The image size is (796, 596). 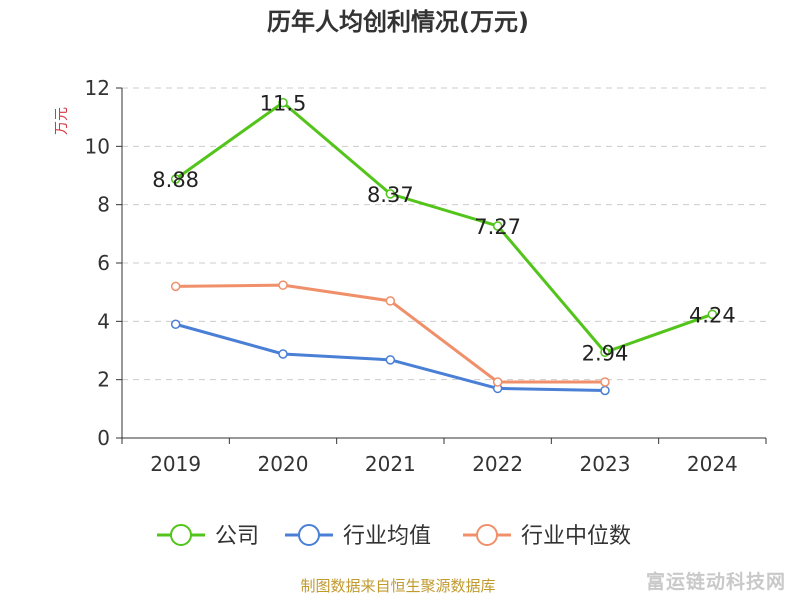 I want to click on data-label: 11.5, so click(x=283, y=104).